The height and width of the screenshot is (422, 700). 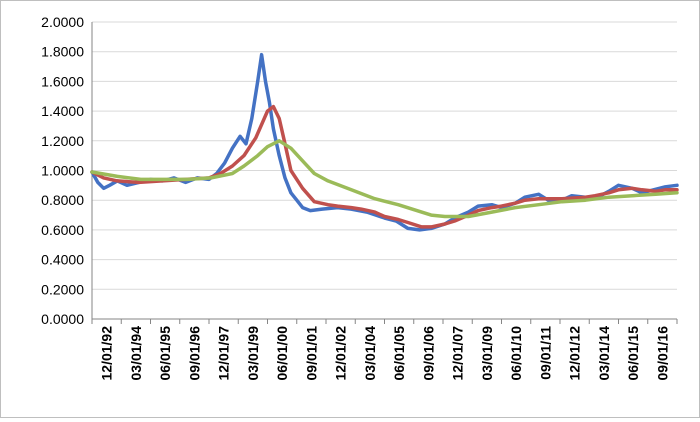 I want to click on x-tick-label: 03/01/99, so click(x=253, y=353).